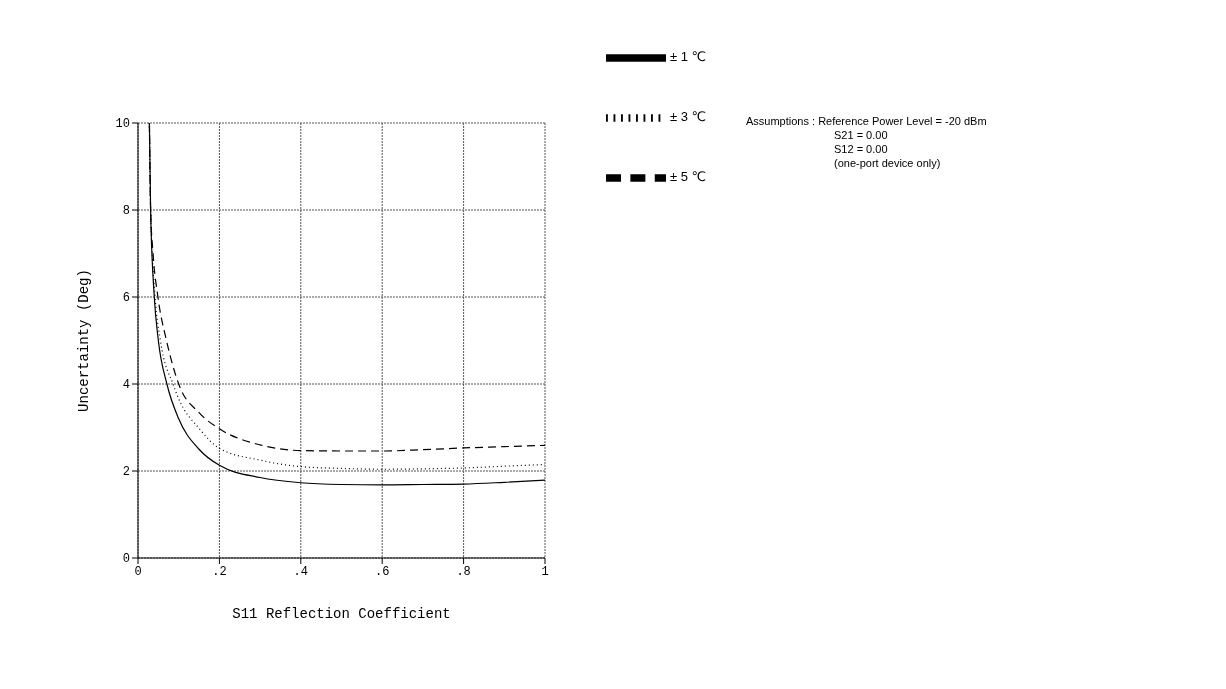 The image size is (1226, 689). Describe the element at coordinates (866, 121) in the screenshot. I see `text: Assumptions : Reference Power Level = -20 dBm` at that location.